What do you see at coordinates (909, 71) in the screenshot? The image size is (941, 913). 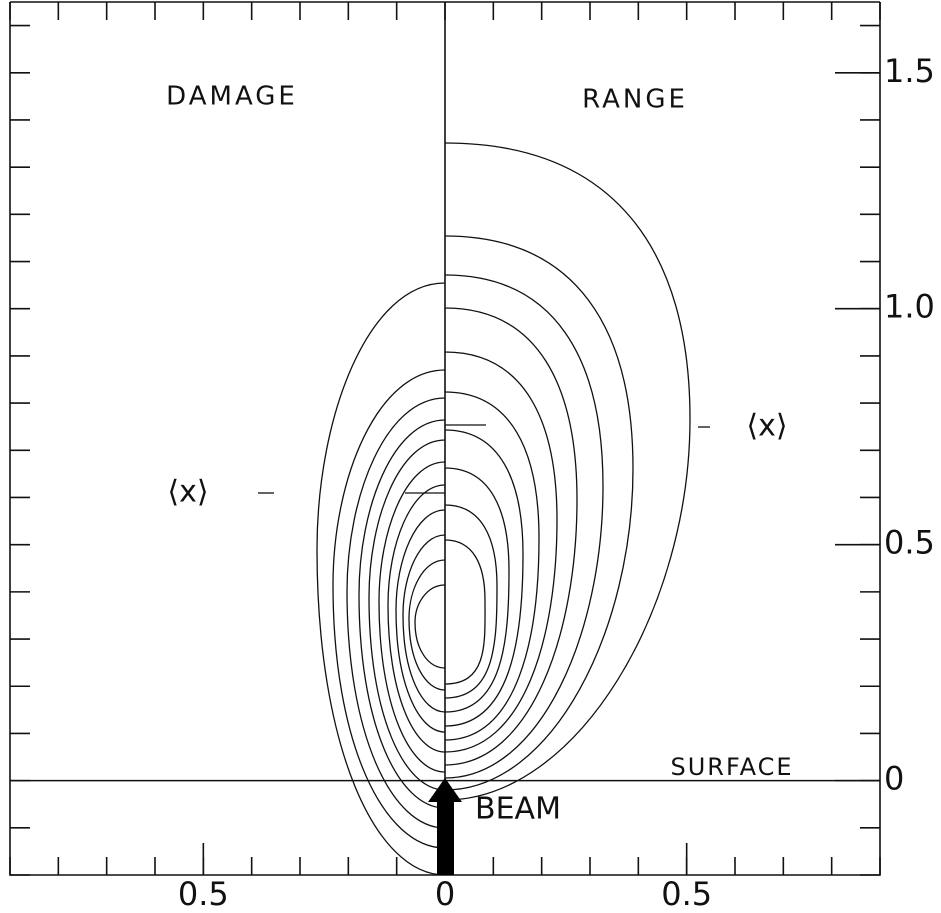 I see `y-tick-label: 1.5` at bounding box center [909, 71].